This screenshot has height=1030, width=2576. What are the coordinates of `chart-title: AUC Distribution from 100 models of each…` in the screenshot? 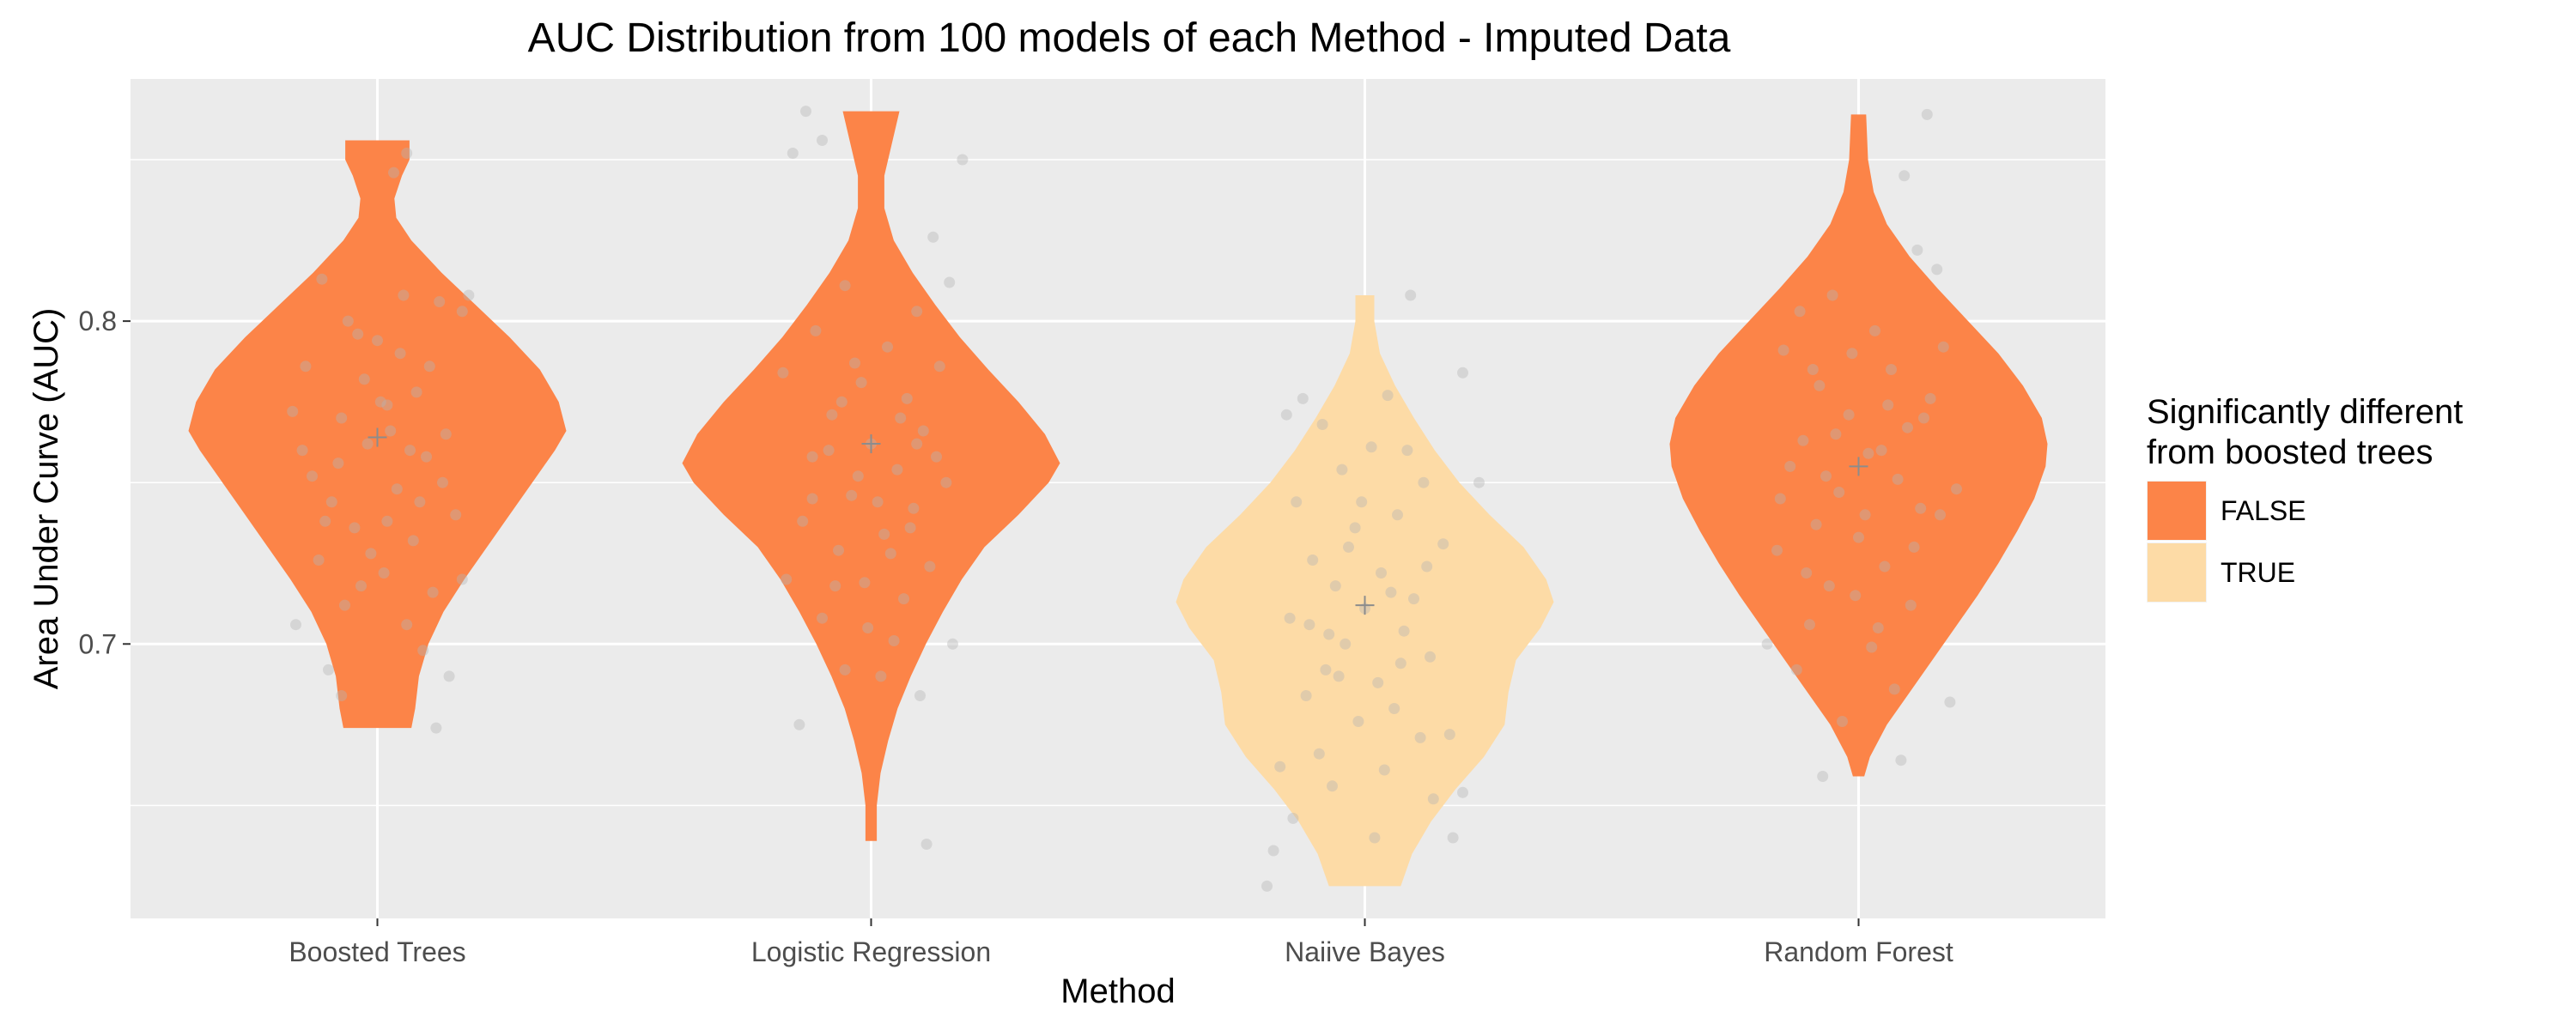 It's located at (1129, 38).